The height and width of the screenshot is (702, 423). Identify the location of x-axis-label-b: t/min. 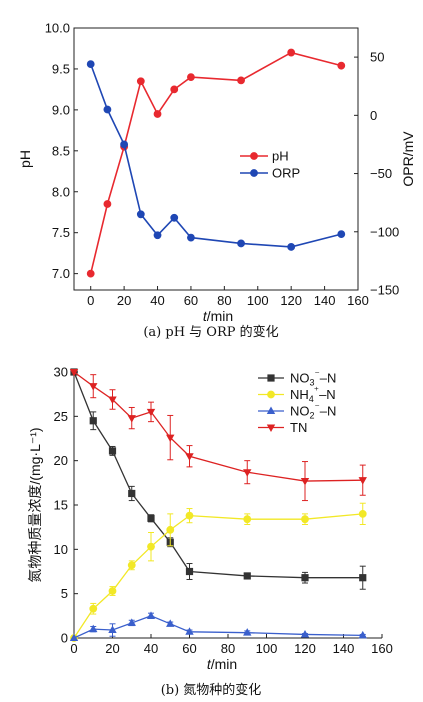
(222, 664).